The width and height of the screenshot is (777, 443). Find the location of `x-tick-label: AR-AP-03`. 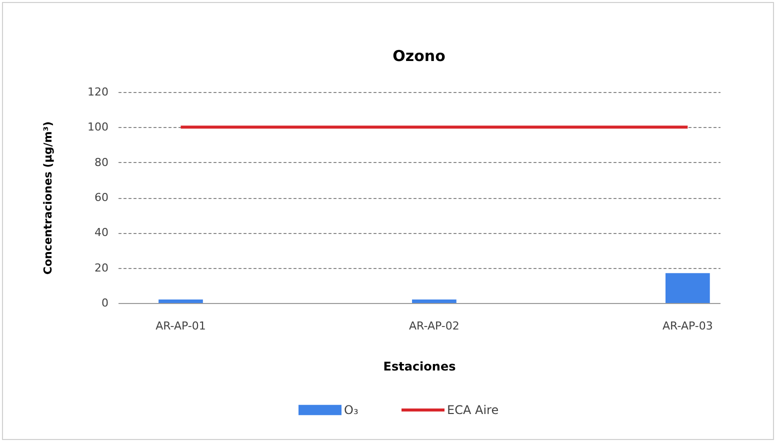

x-tick-label: AR-AP-03 is located at coordinates (687, 326).